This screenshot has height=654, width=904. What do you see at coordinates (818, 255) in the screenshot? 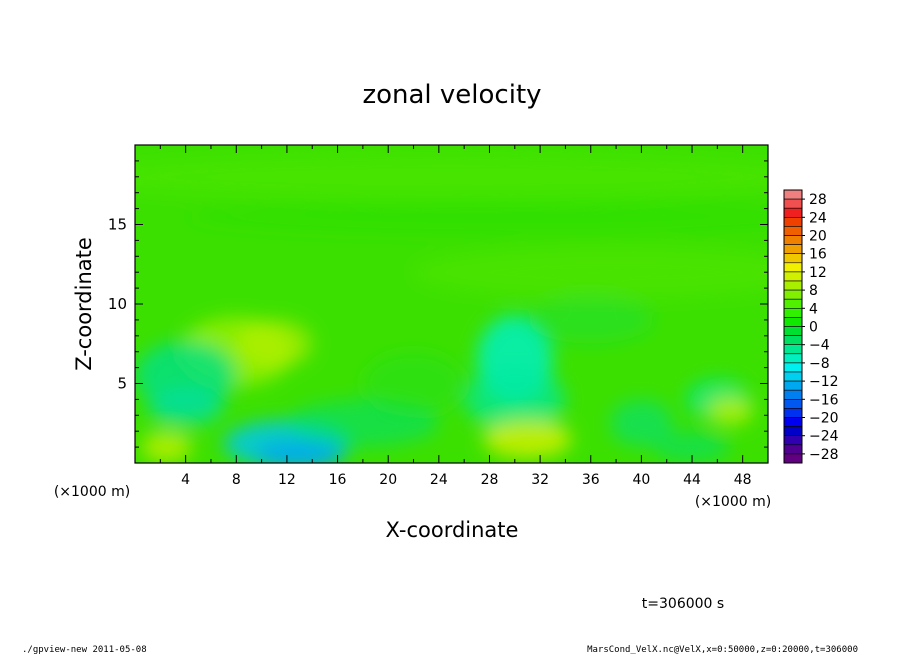
I see `colorbar-tick-label: 16` at bounding box center [818, 255].